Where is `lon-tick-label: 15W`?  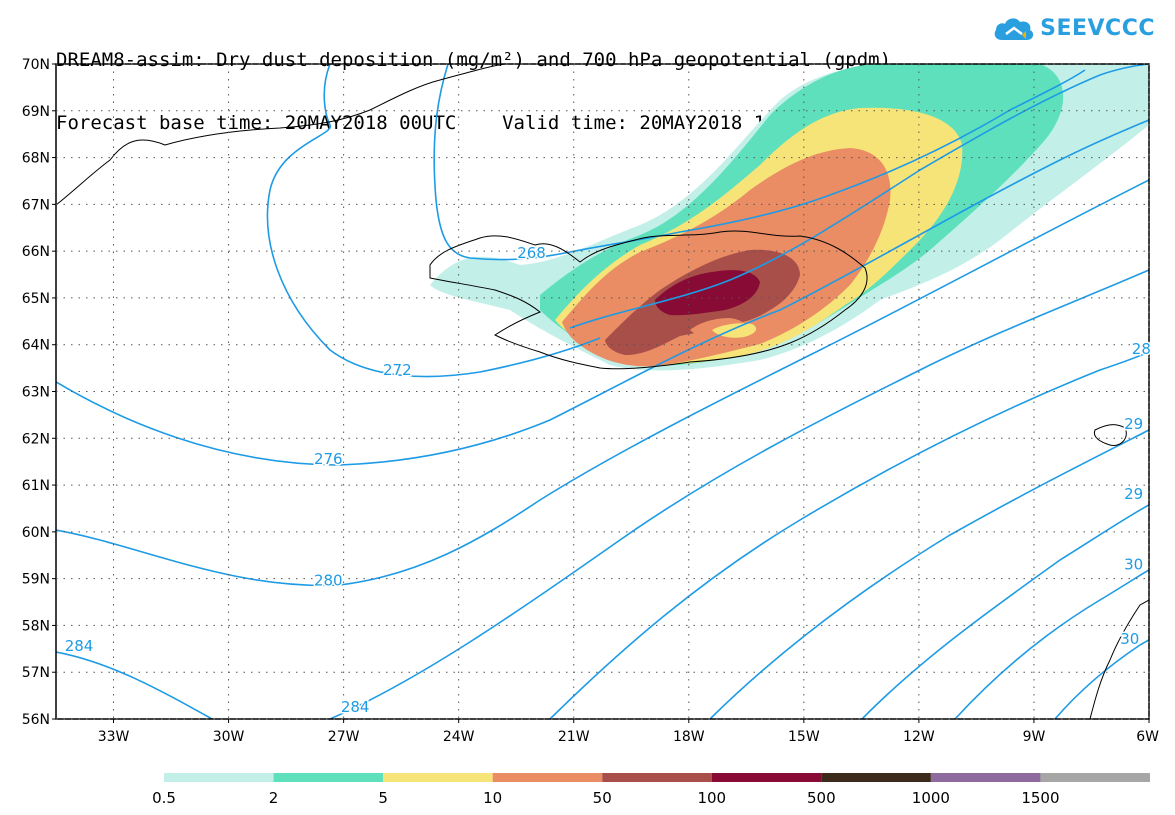 lon-tick-label: 15W is located at coordinates (804, 737).